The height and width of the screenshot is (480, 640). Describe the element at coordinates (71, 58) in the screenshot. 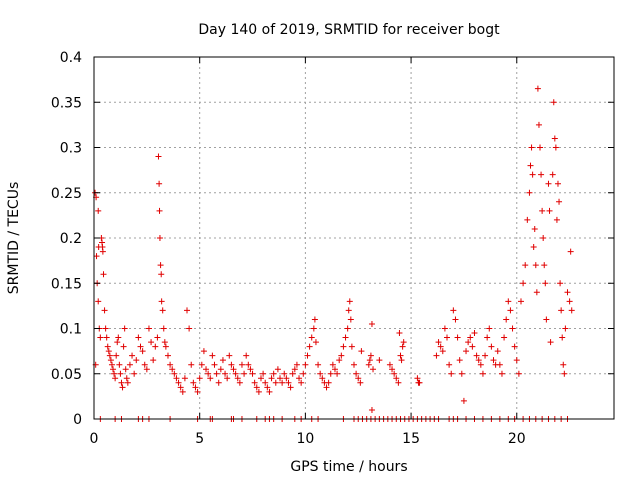

I see `y-tick-label: 0.4` at that location.